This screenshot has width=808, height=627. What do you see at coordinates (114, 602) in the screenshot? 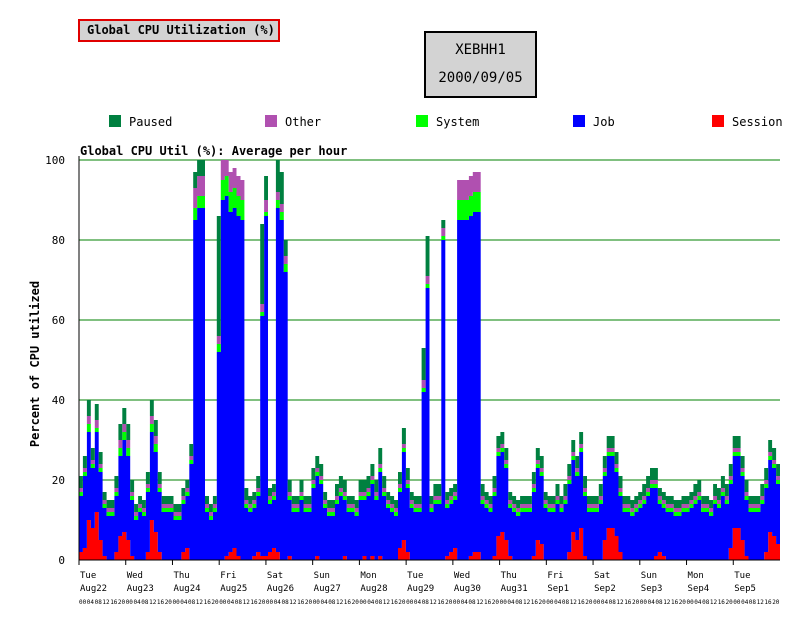
I see `x-hour-label-0-4: 16` at bounding box center [114, 602].